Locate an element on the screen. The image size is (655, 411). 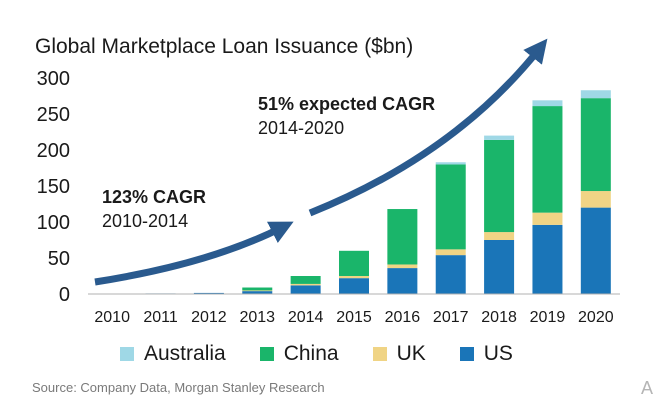
legend-item-china: China is located at coordinates (299, 354).